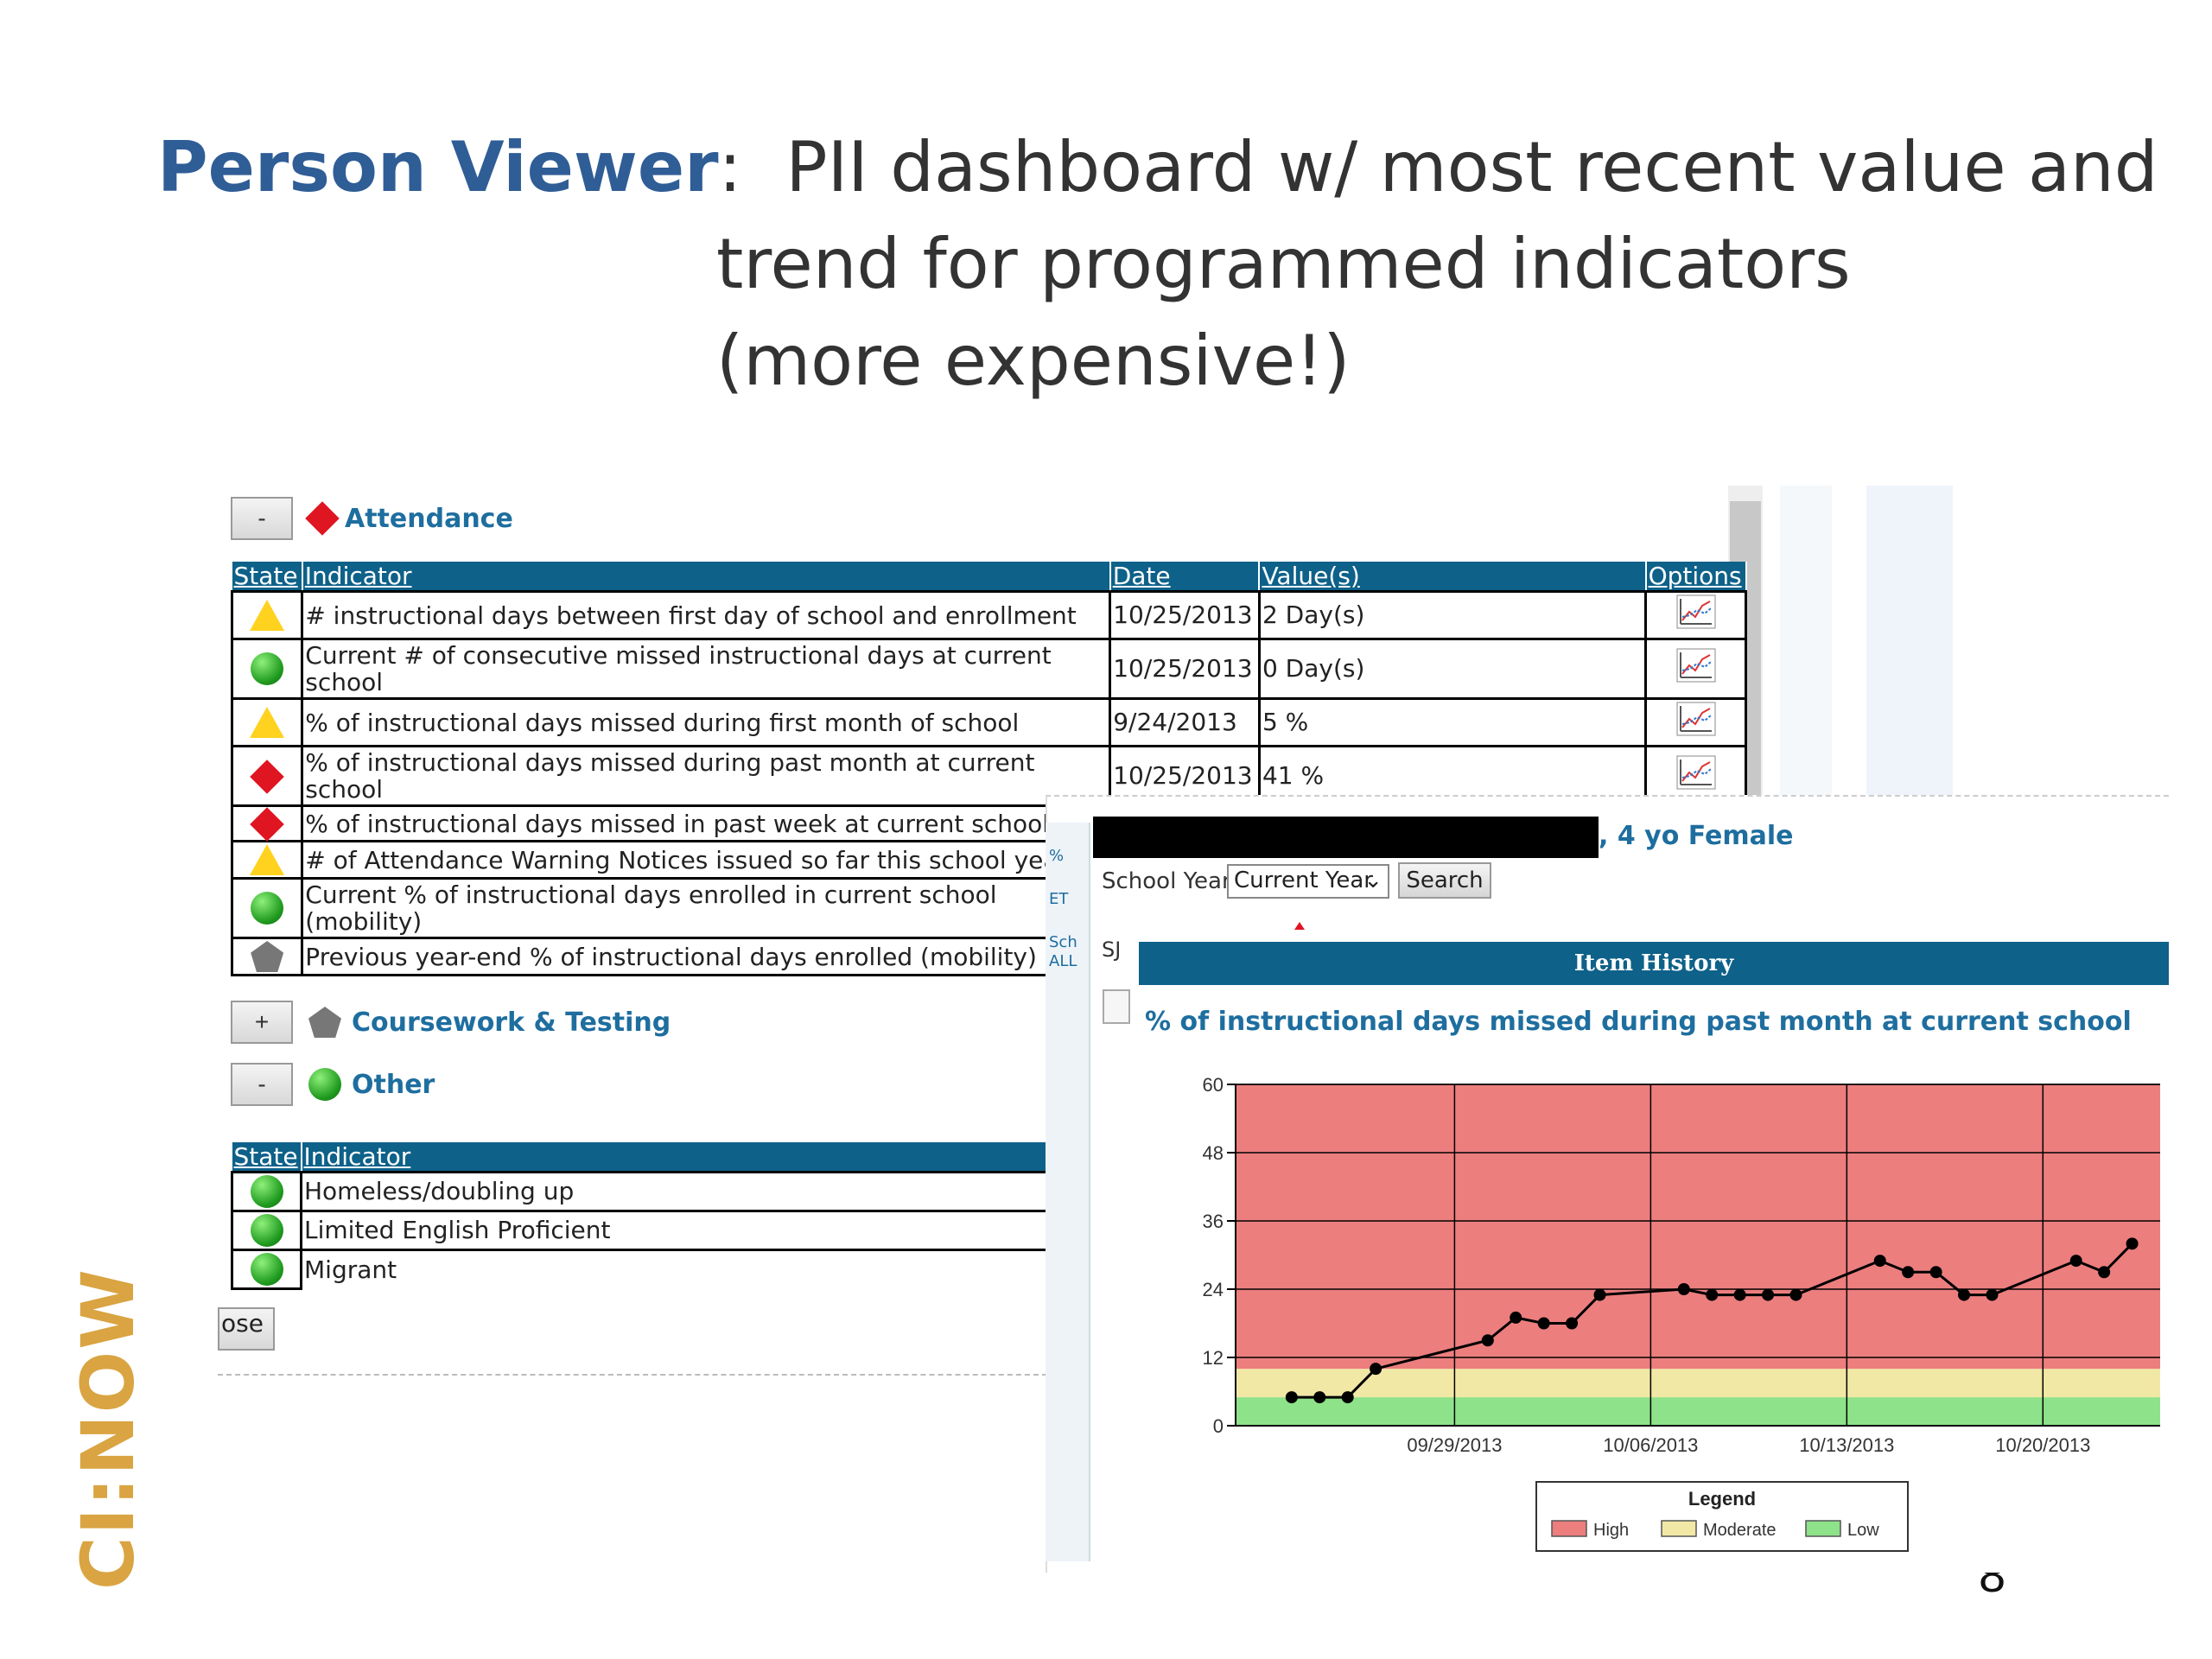 The width and height of the screenshot is (2212, 1659). Describe the element at coordinates (1696, 577) in the screenshot. I see `column-header-options: Options` at that location.